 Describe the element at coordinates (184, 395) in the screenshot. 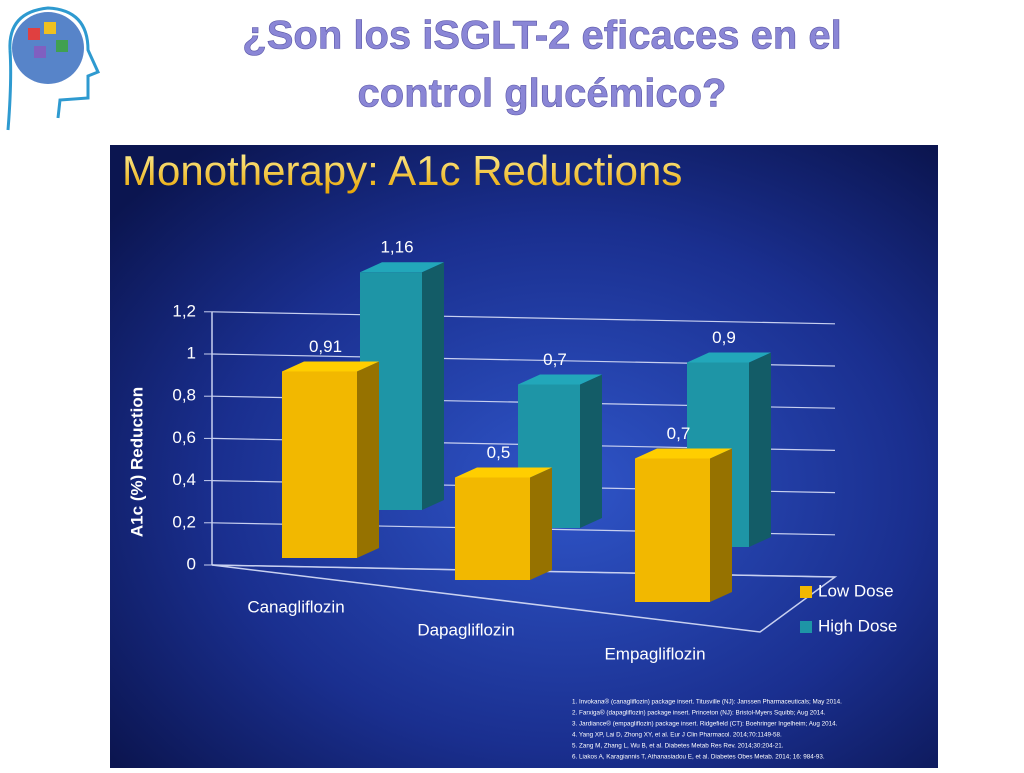

I see `y-tick-label: 0,8` at that location.